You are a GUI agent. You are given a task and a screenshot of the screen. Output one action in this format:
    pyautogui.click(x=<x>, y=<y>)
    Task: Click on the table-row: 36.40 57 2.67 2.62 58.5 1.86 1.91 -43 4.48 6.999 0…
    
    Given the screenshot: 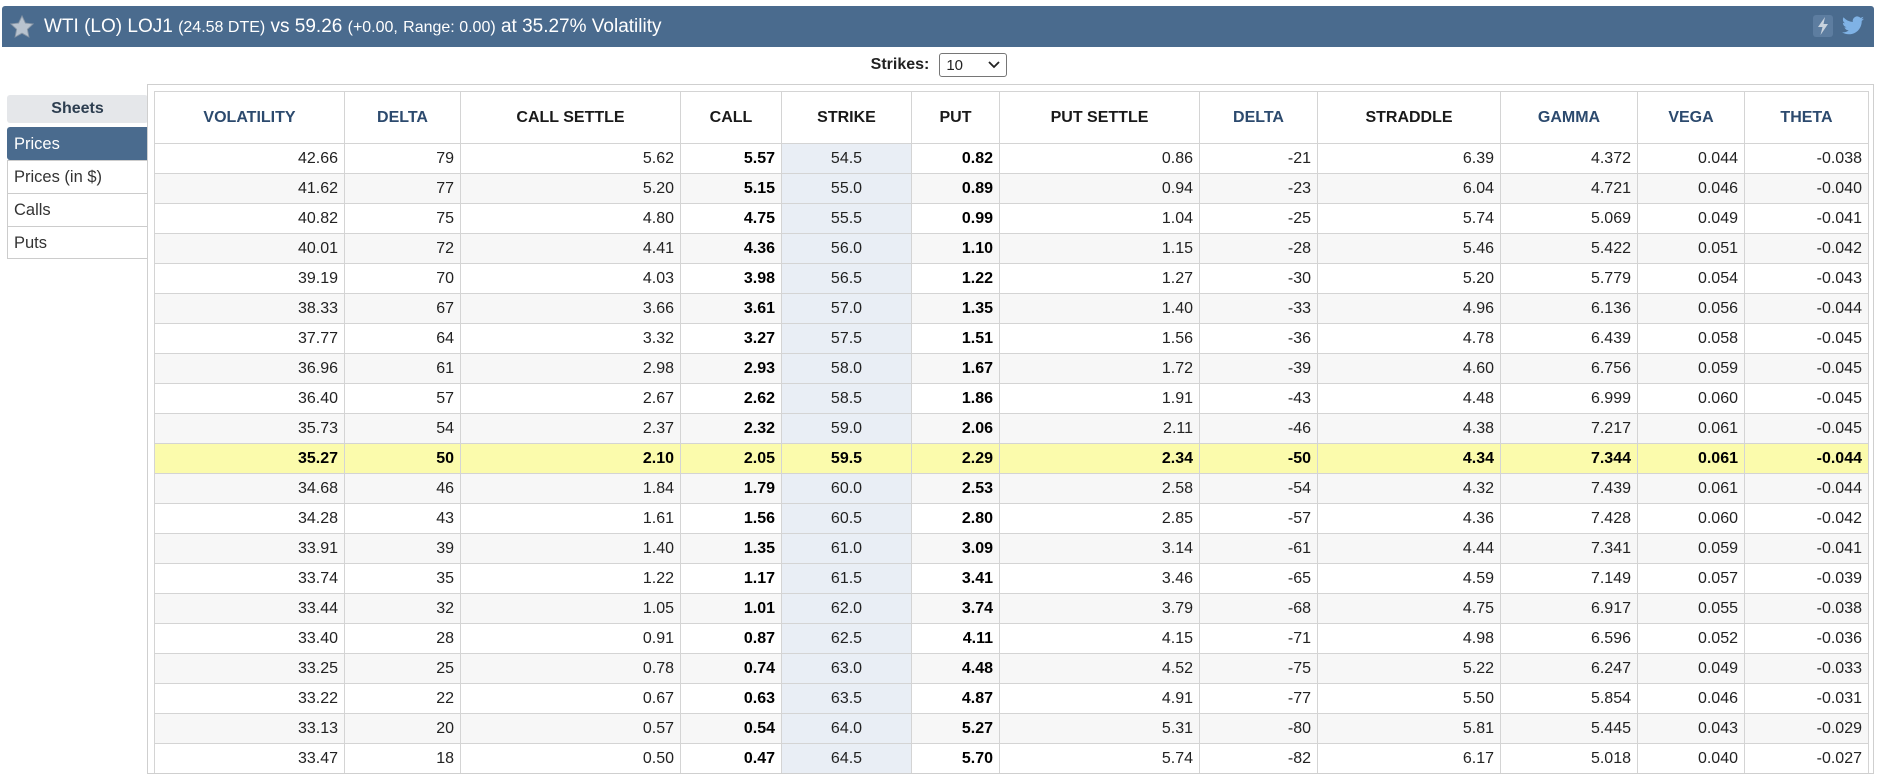 What is the action you would take?
    pyautogui.click(x=1011, y=398)
    